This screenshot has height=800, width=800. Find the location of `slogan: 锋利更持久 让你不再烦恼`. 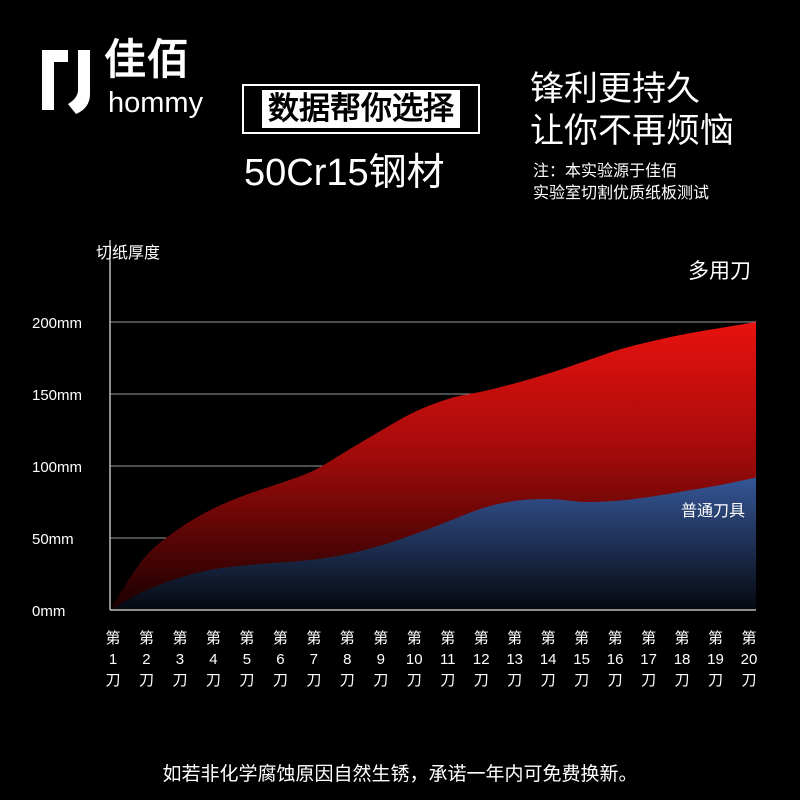

slogan: 锋利更持久 让你不再烦恼 is located at coordinates (632, 110).